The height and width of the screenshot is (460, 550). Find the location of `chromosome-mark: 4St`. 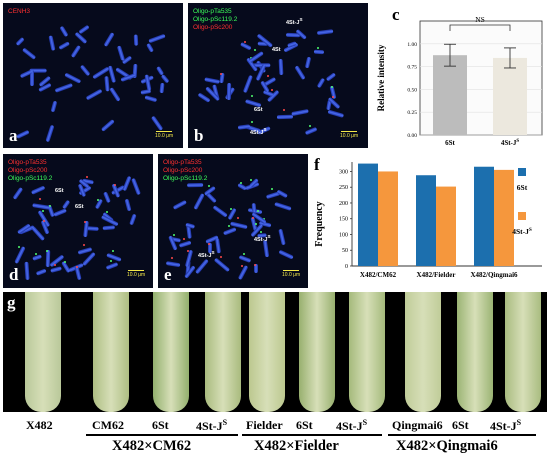

chromosome-mark: 4St is located at coordinates (276, 50).